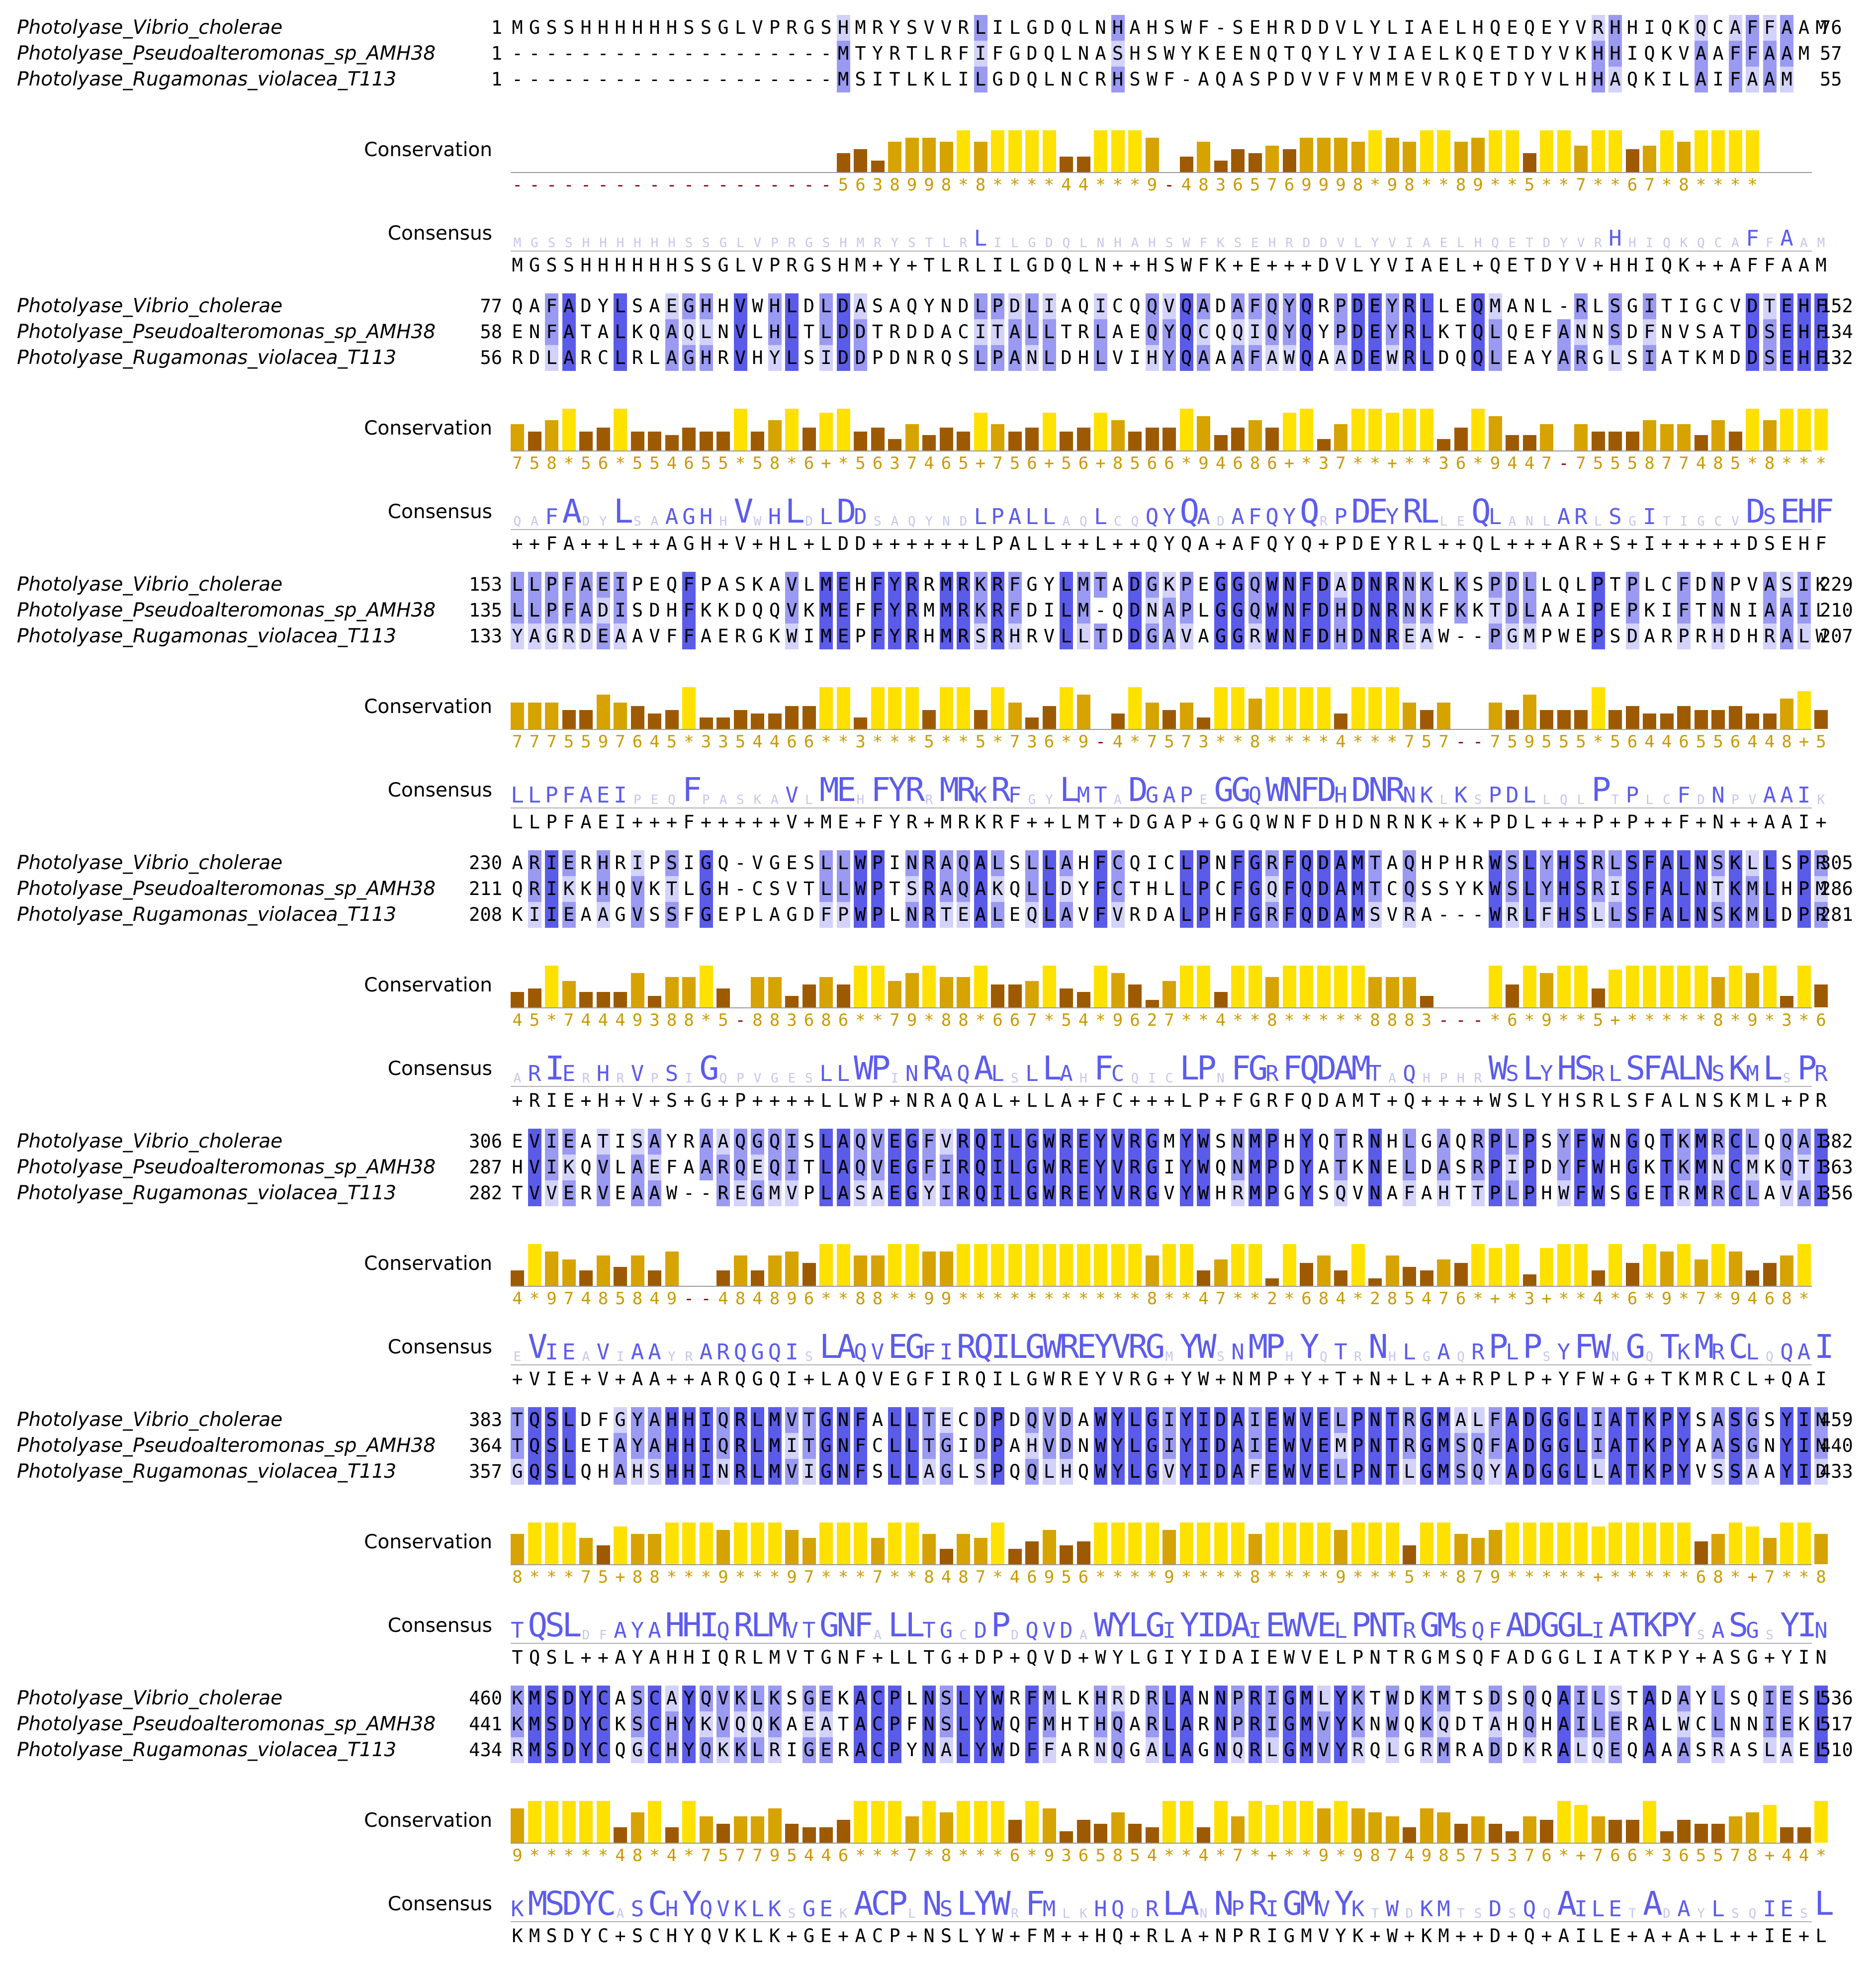  I want to click on start-position: 56, so click(491, 357).